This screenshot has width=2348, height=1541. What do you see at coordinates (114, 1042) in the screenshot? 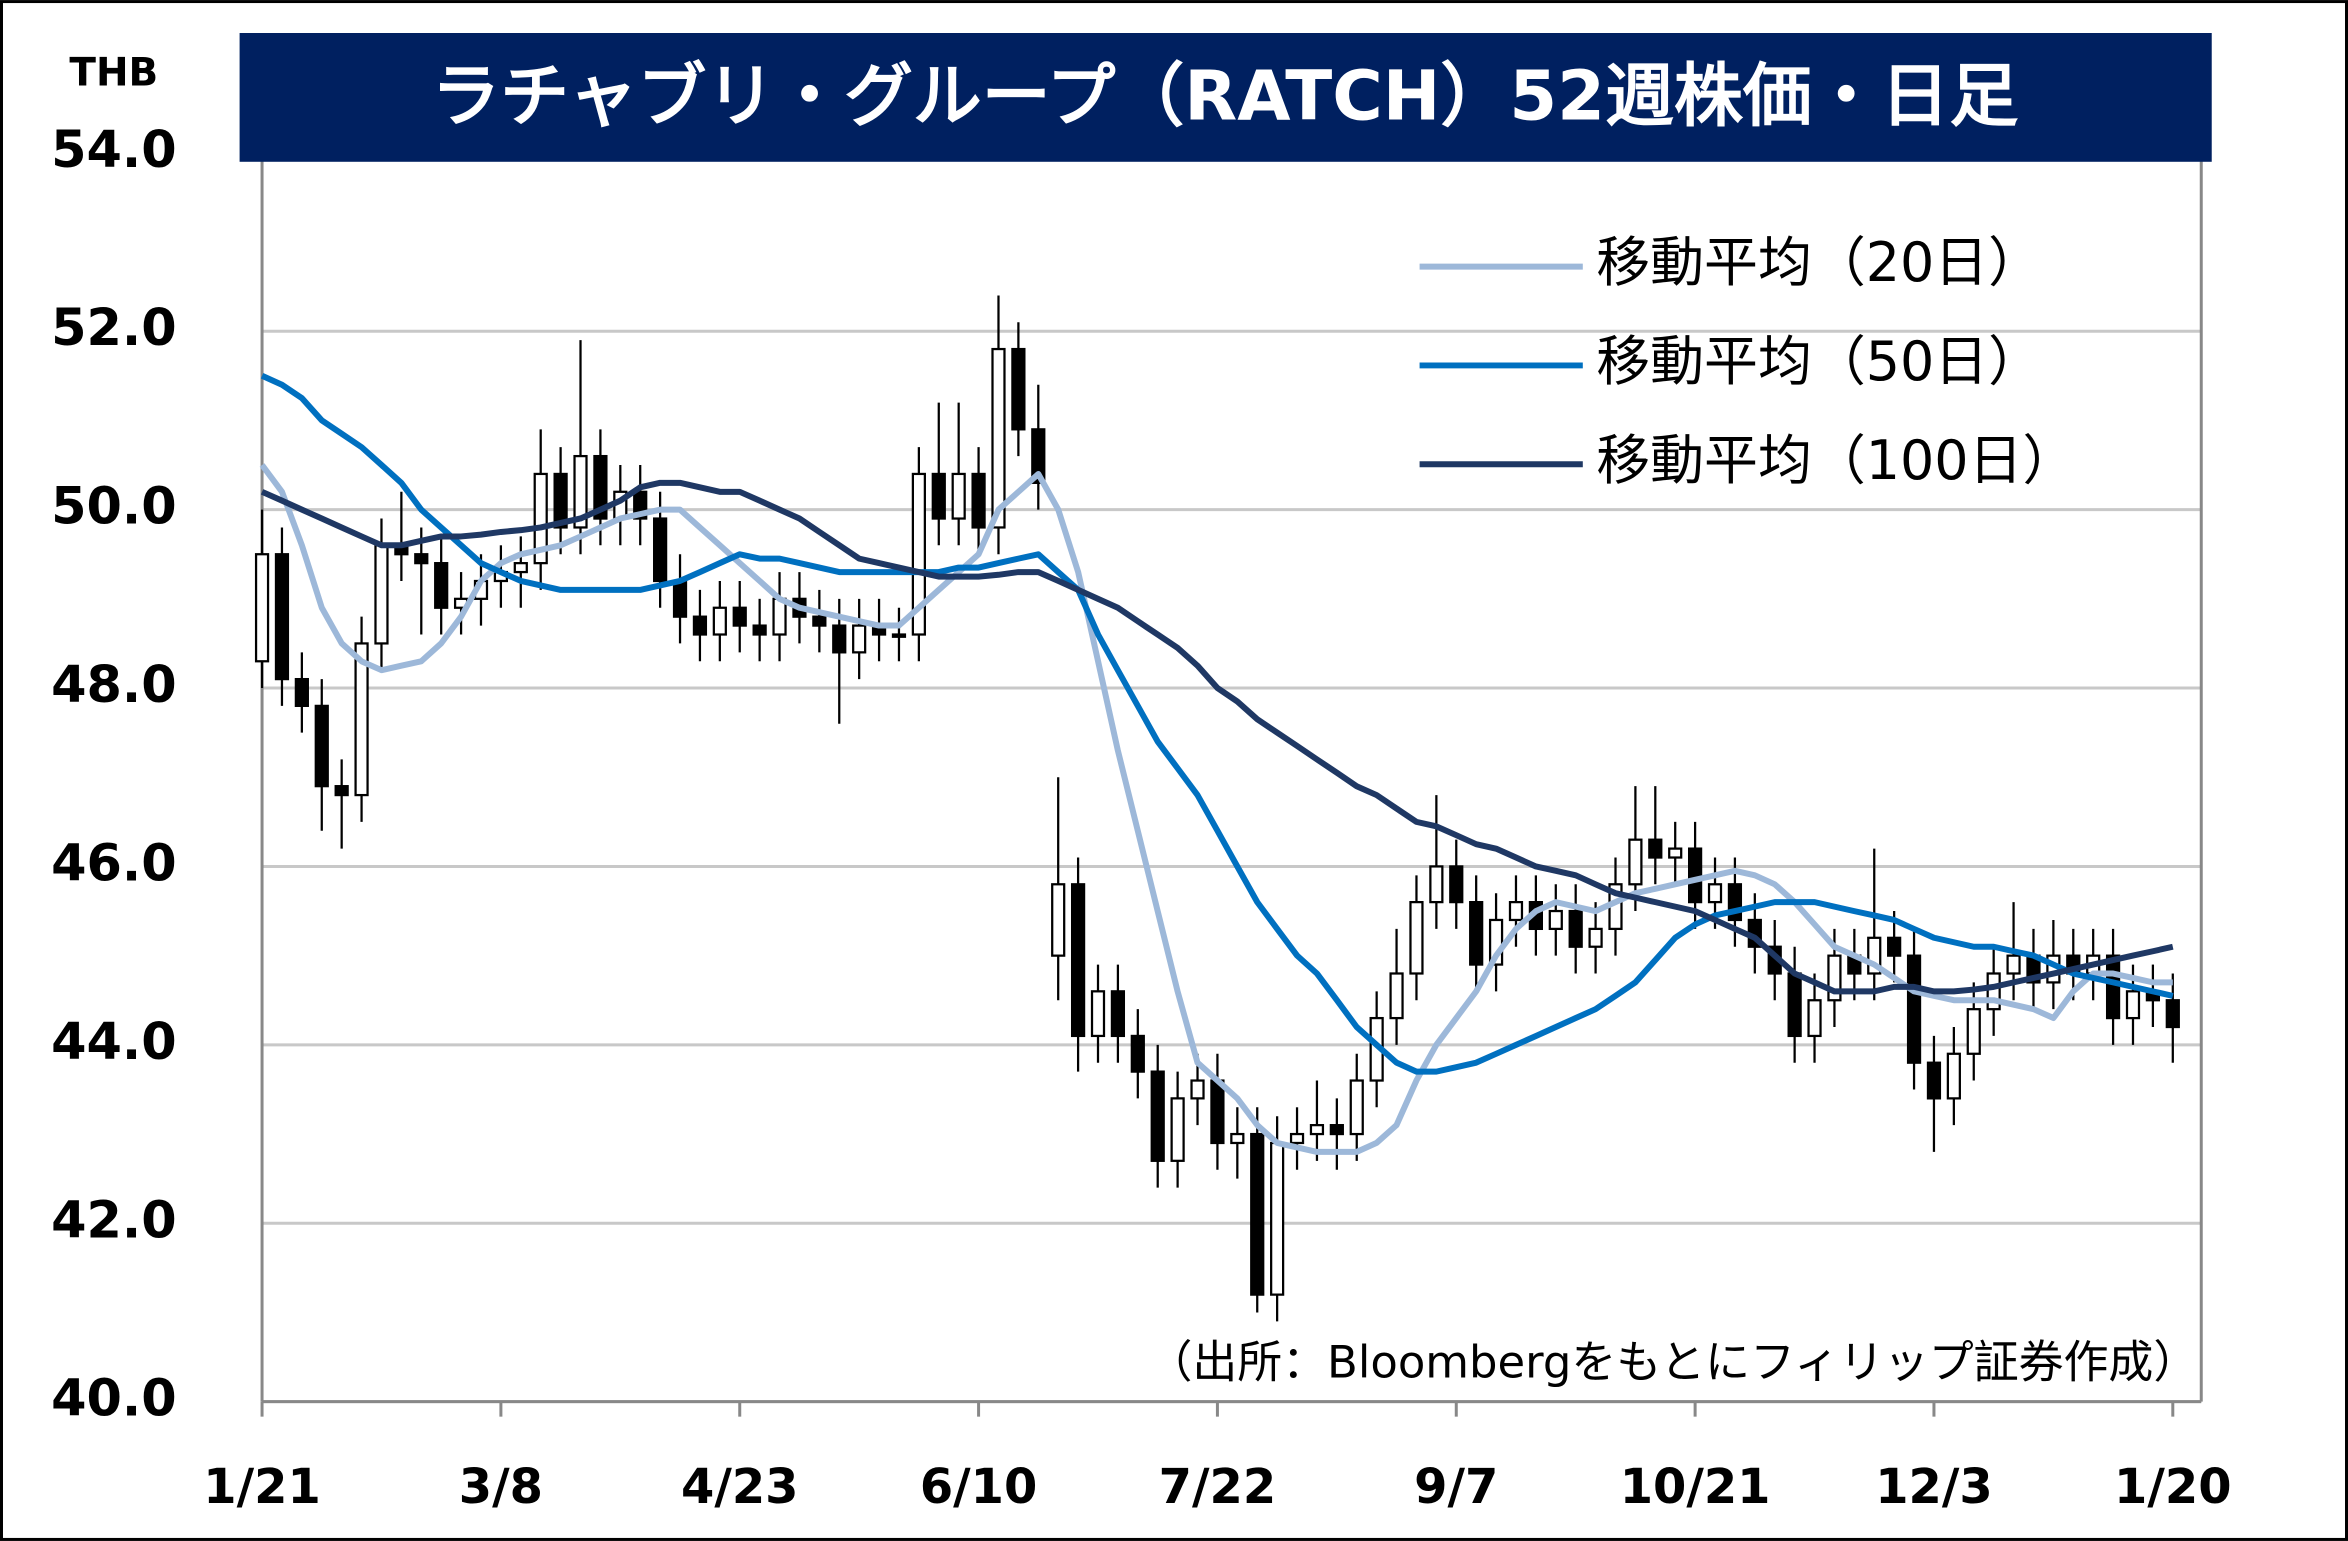
I see `y-tick-label: 44.0` at bounding box center [114, 1042].